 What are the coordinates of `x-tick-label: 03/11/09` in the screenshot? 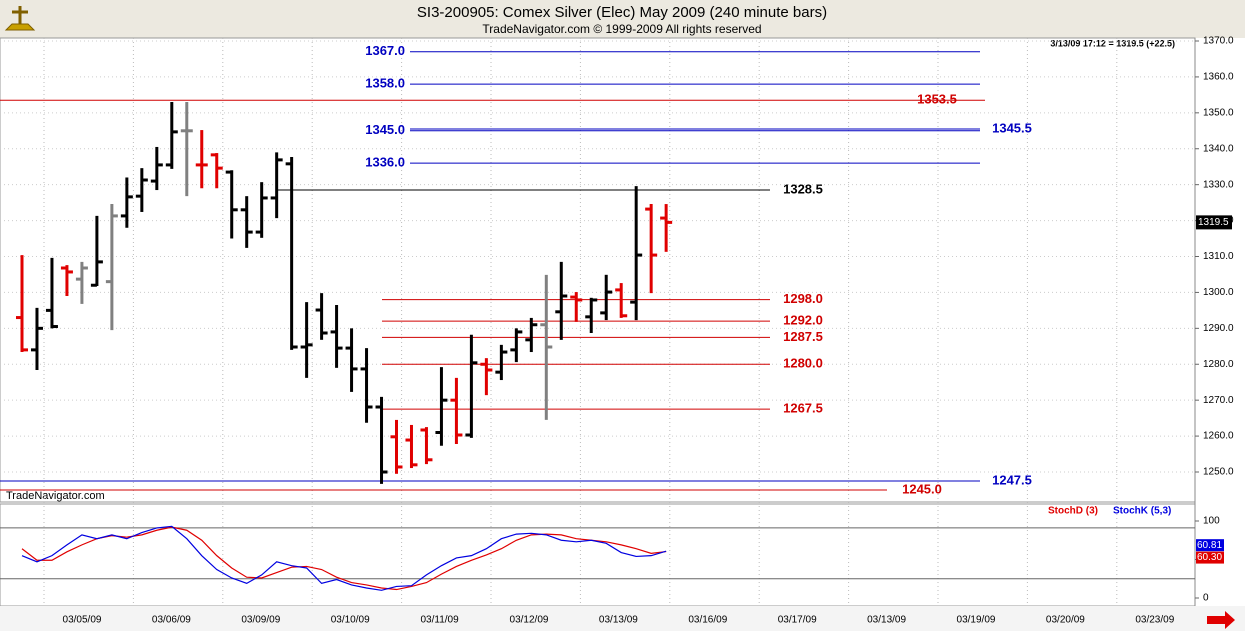 It's located at (440, 620).